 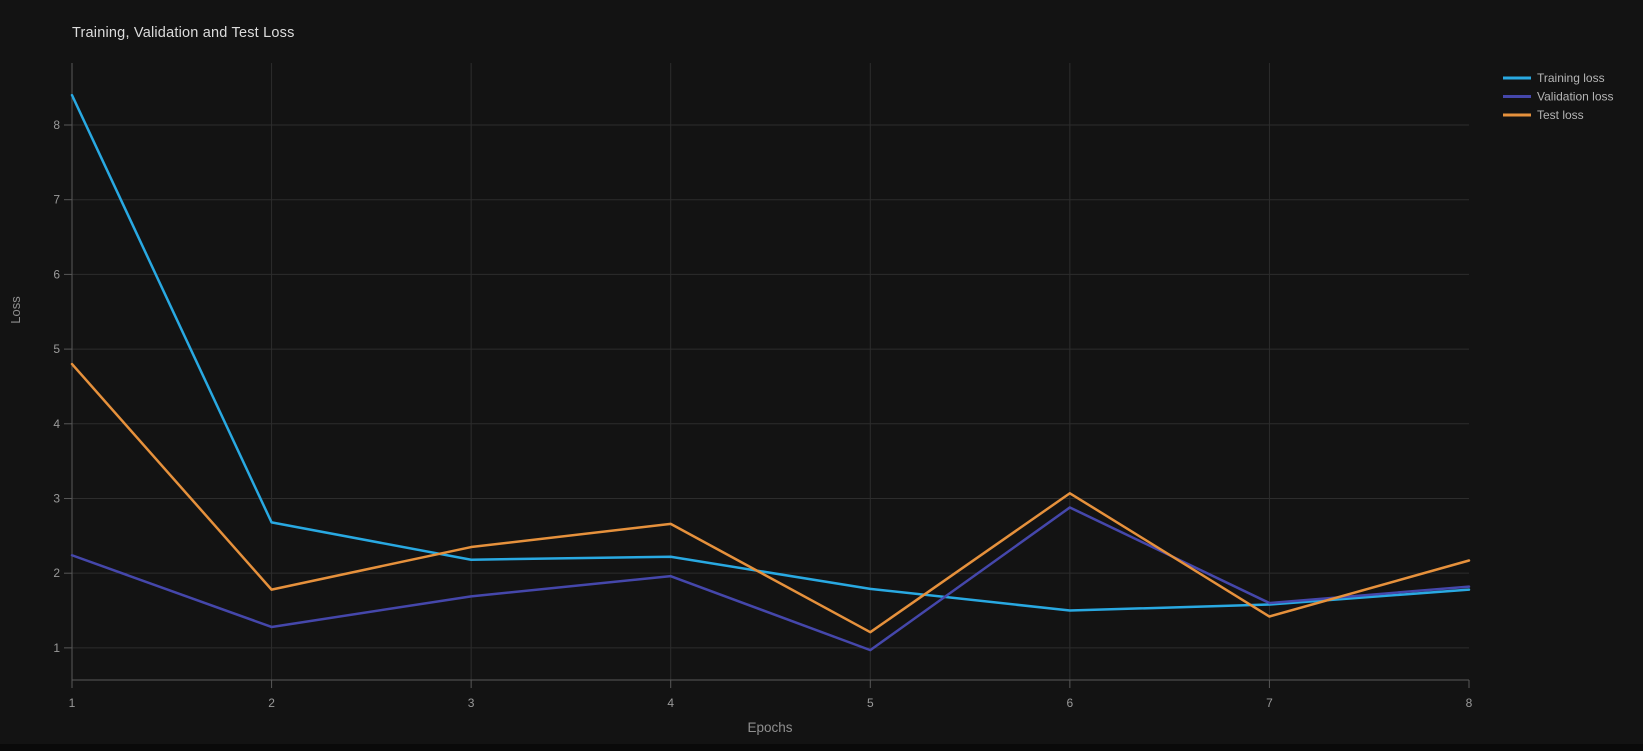 What do you see at coordinates (1571, 78) in the screenshot?
I see `legend-label-training-loss: Training loss` at bounding box center [1571, 78].